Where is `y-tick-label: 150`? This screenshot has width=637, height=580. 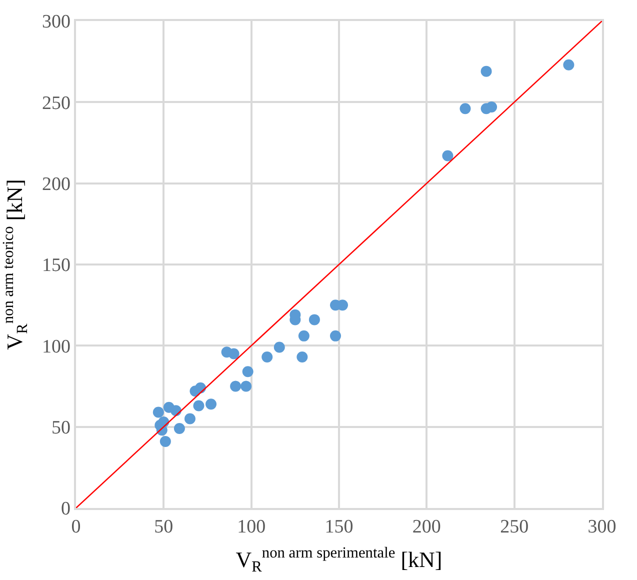 y-tick-label: 150 is located at coordinates (56, 265).